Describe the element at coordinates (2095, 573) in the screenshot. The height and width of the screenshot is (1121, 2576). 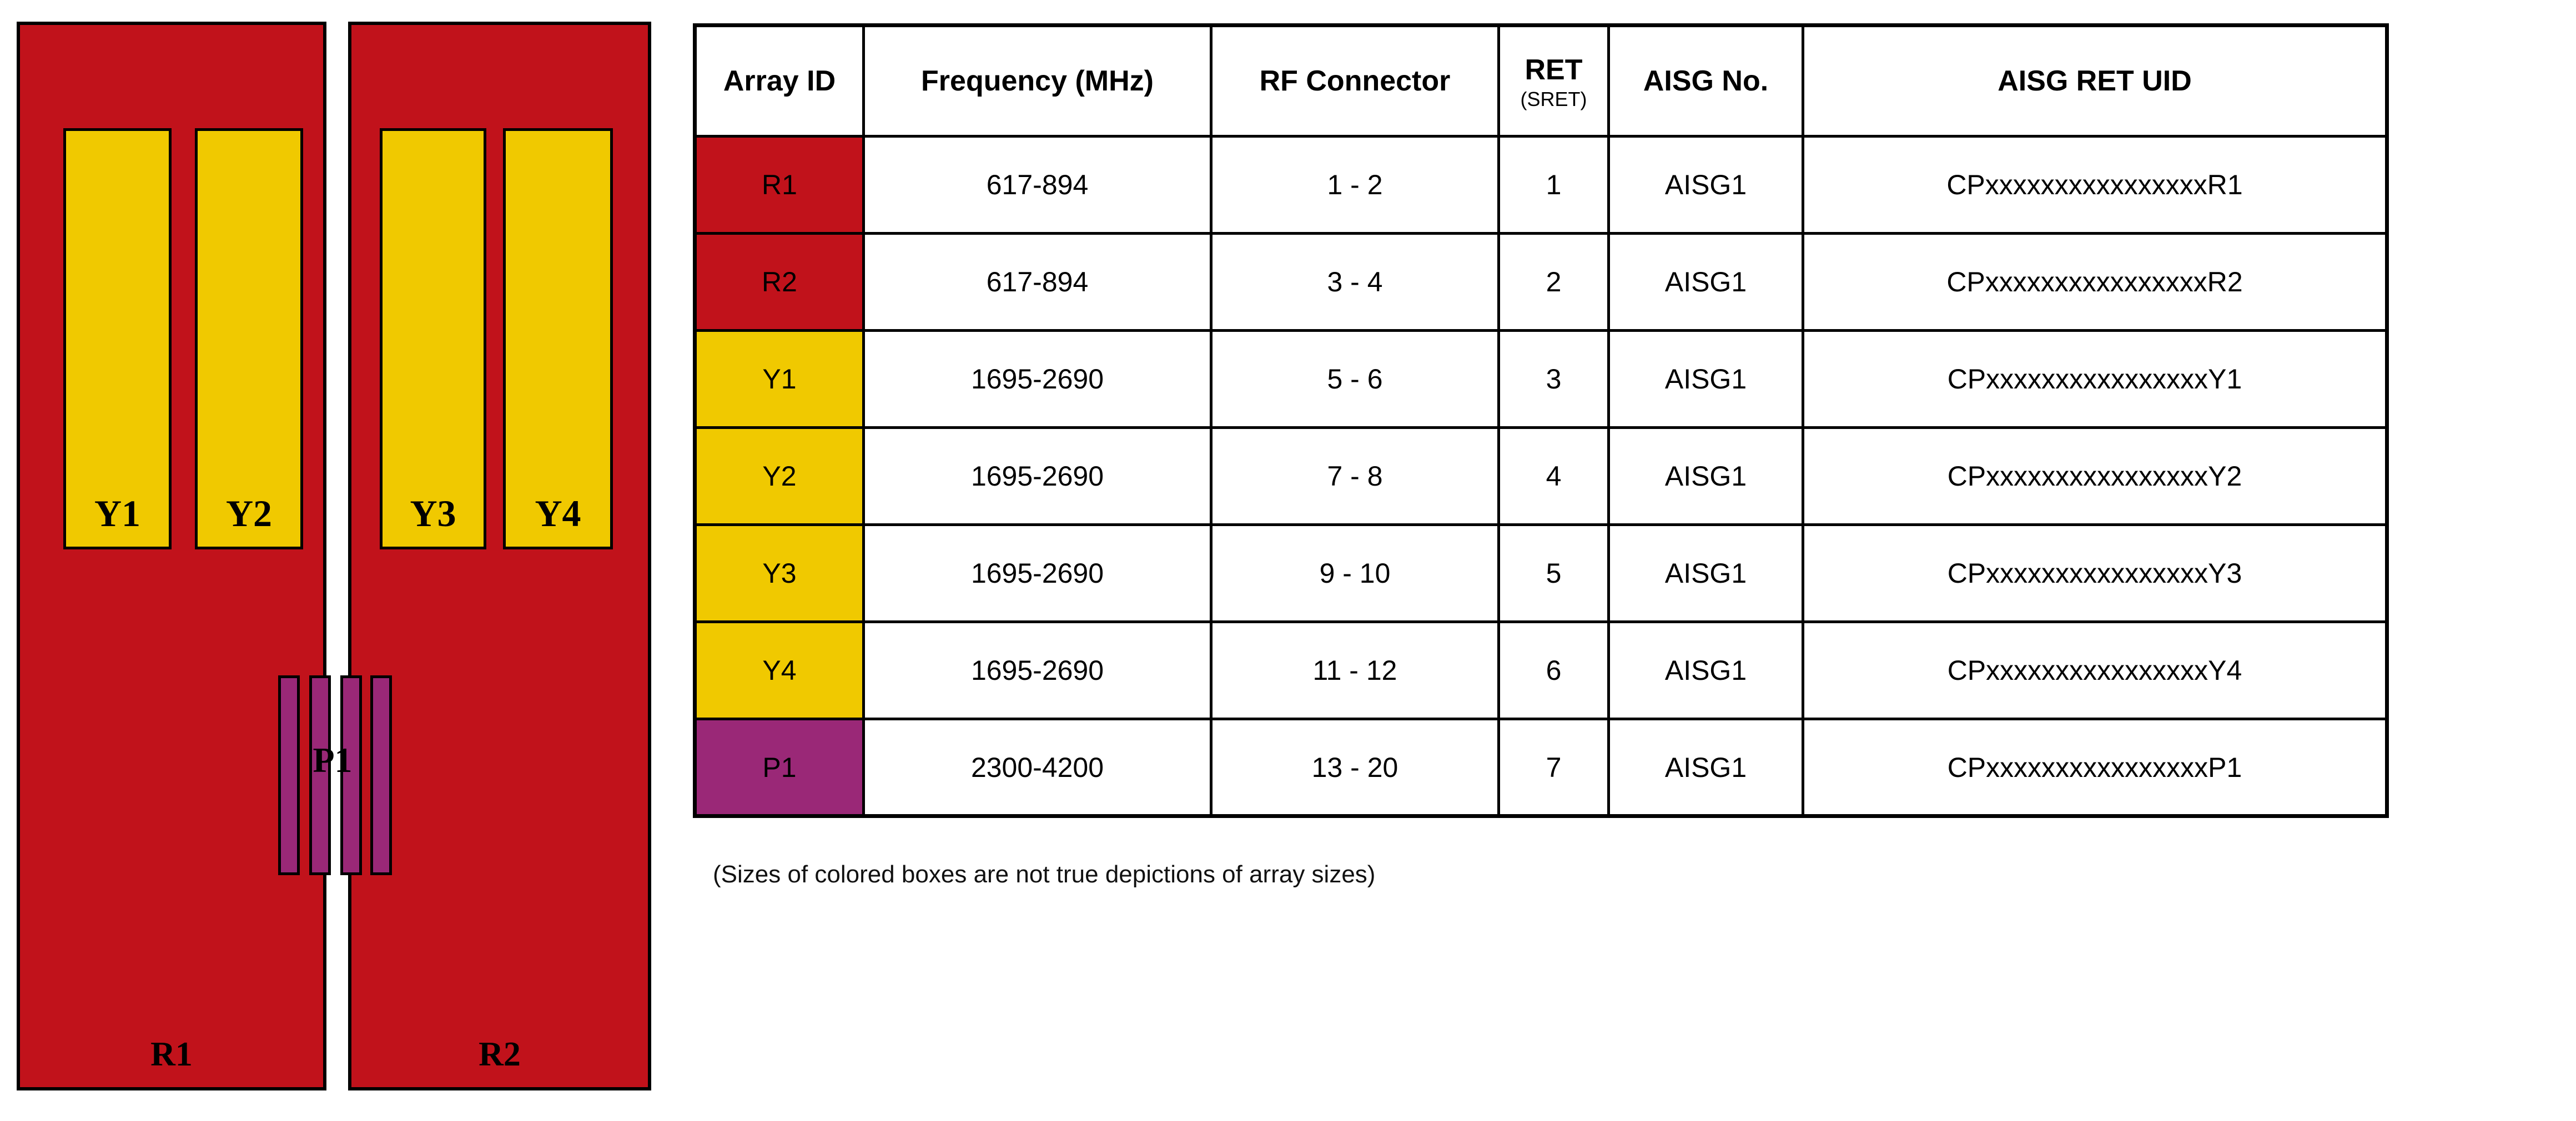
I see `cell-aisg_ret_uid: CPxxxxxxxxxxxxxxxxY3` at that location.